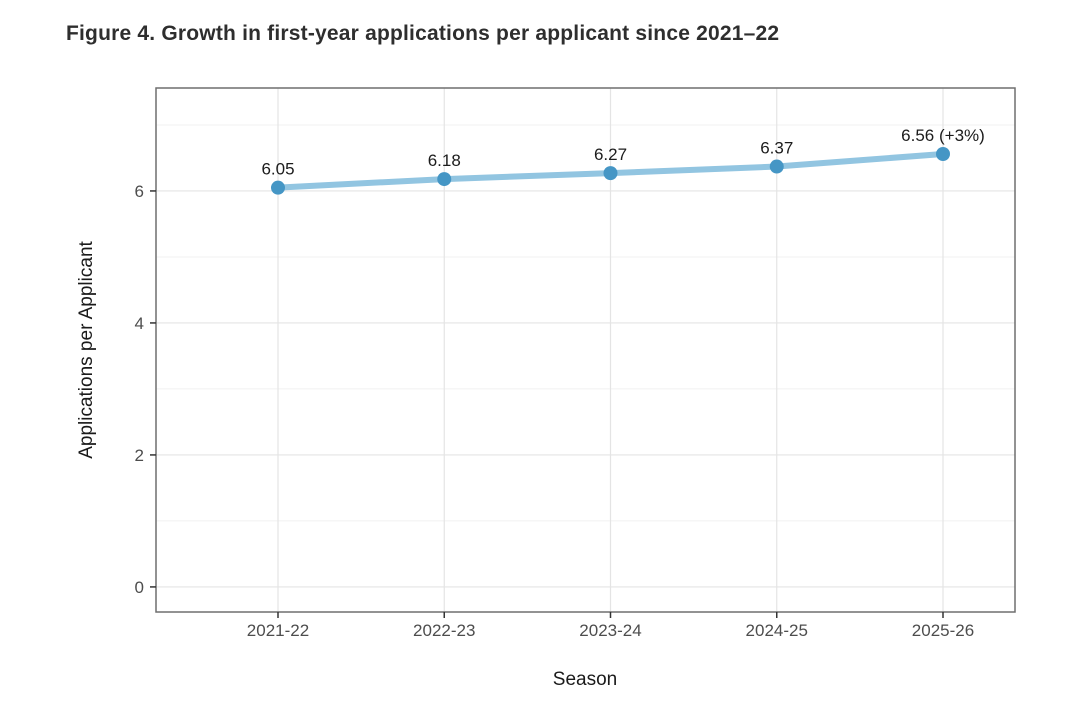 This screenshot has width=1080, height=715. Describe the element at coordinates (610, 154) in the screenshot. I see `point-label: 6.27` at that location.